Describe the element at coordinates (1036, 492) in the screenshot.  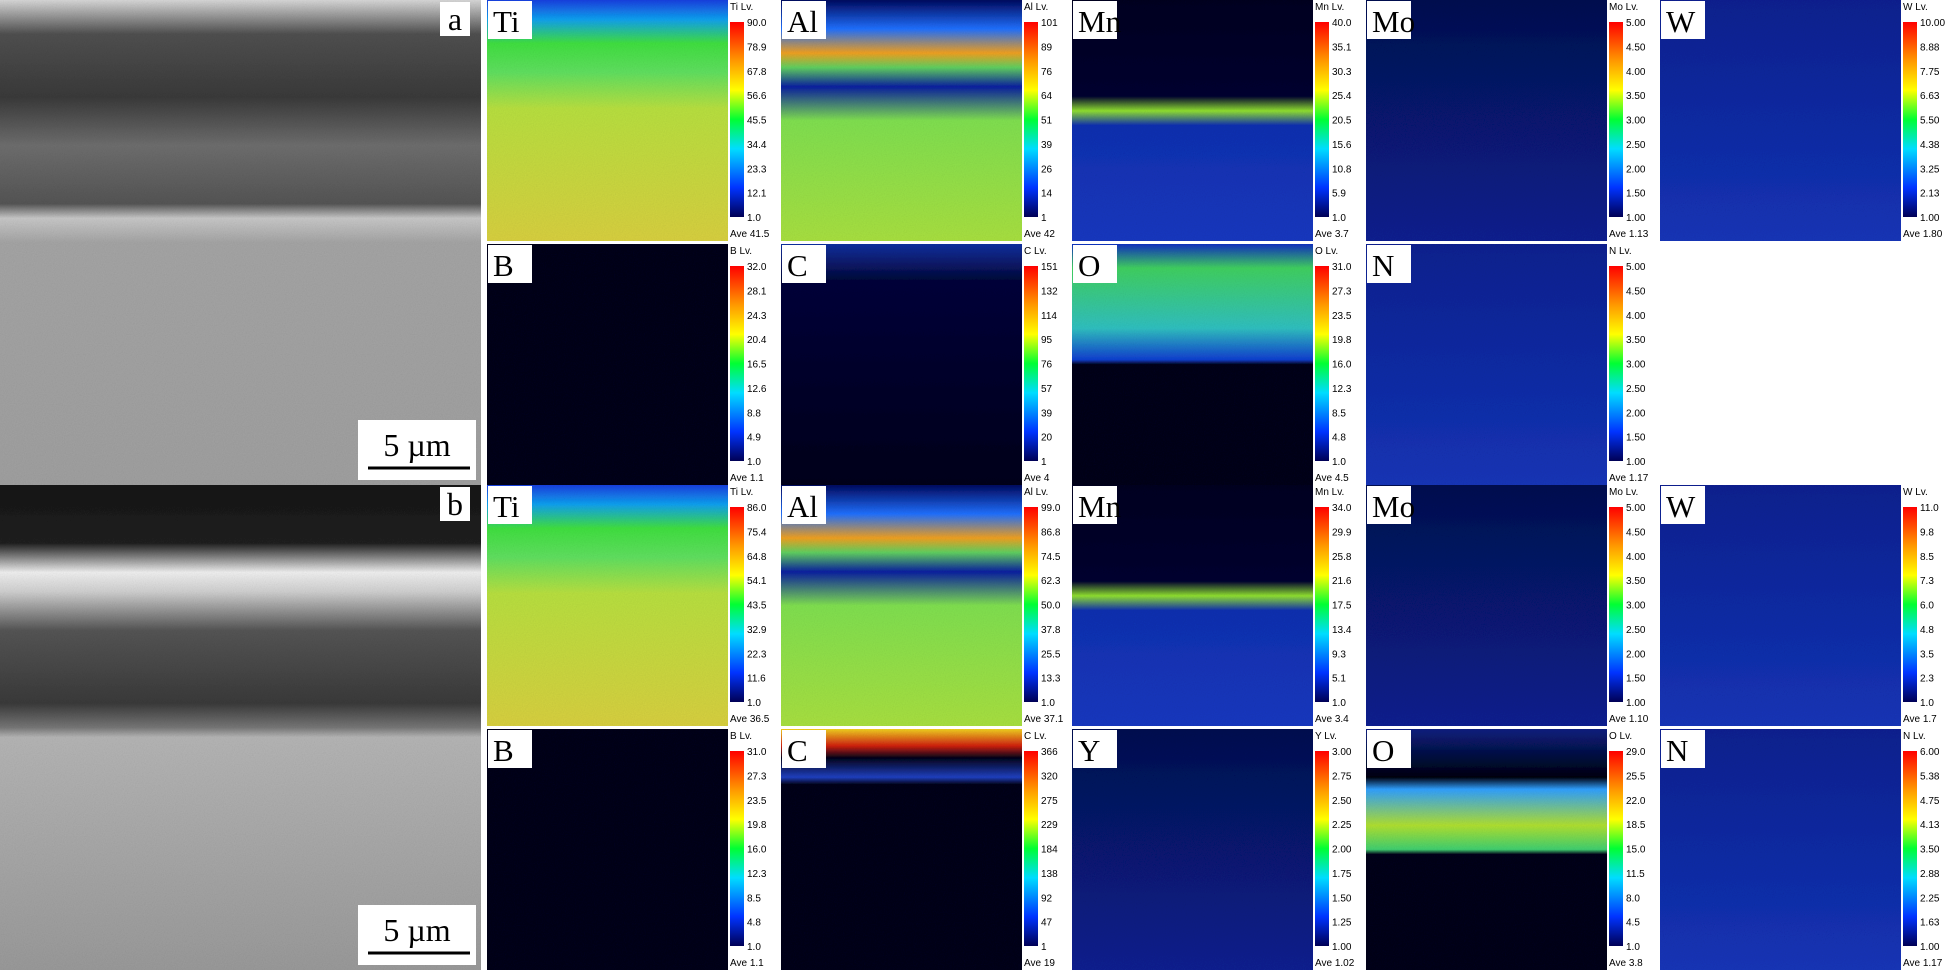
I see `level-label: Al Lv.` at that location.